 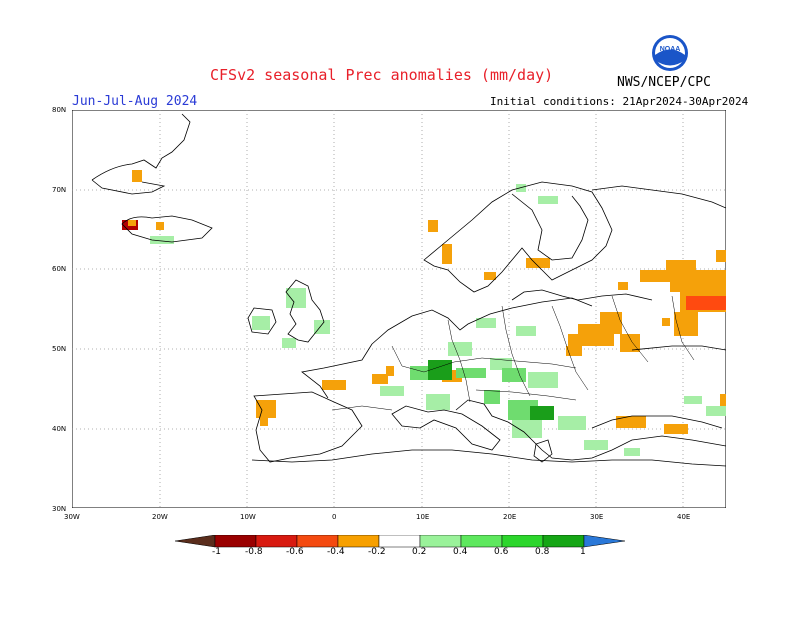 I want to click on colorbar-label-neg06: -0.6, so click(x=295, y=552).